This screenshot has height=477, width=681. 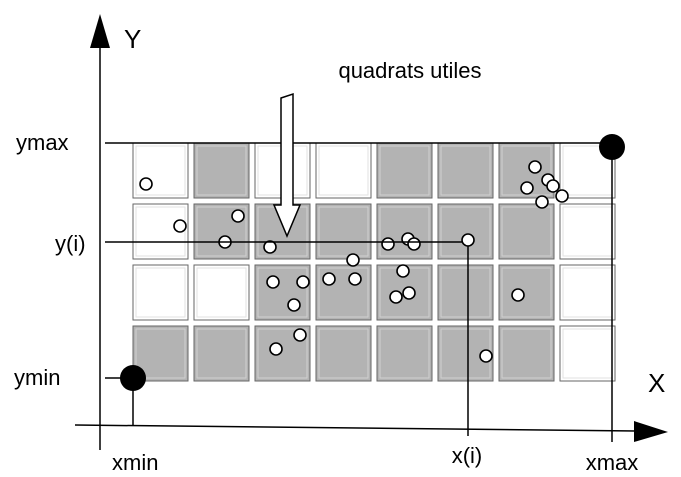 What do you see at coordinates (468, 240) in the screenshot?
I see `point-i` at bounding box center [468, 240].